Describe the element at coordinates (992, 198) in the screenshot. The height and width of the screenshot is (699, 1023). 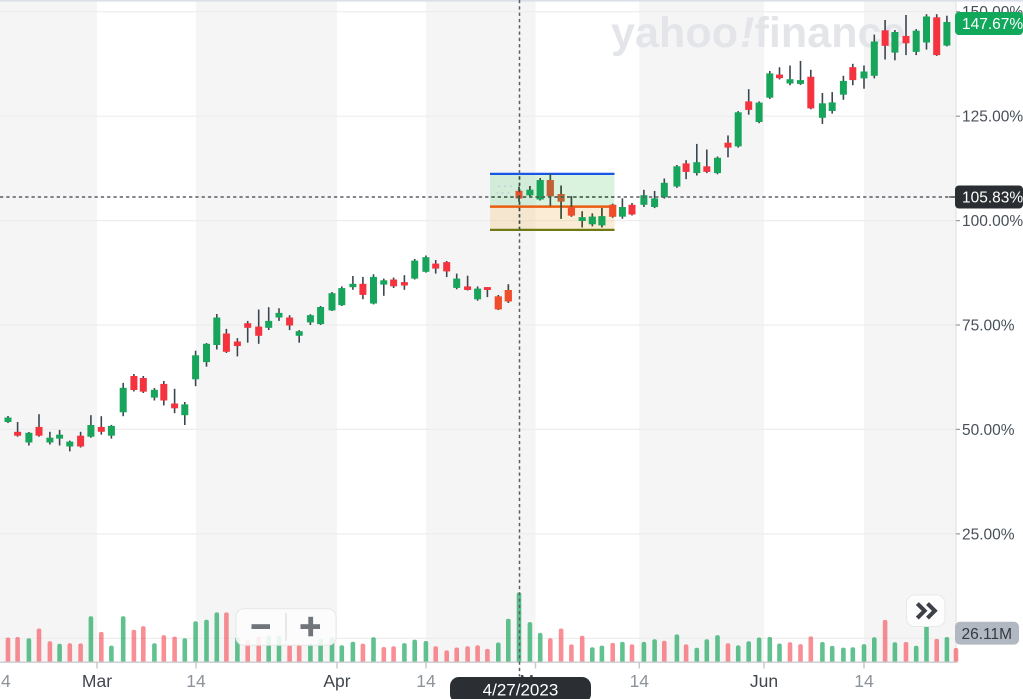
I see `svg-text: 105.83%` at that location.